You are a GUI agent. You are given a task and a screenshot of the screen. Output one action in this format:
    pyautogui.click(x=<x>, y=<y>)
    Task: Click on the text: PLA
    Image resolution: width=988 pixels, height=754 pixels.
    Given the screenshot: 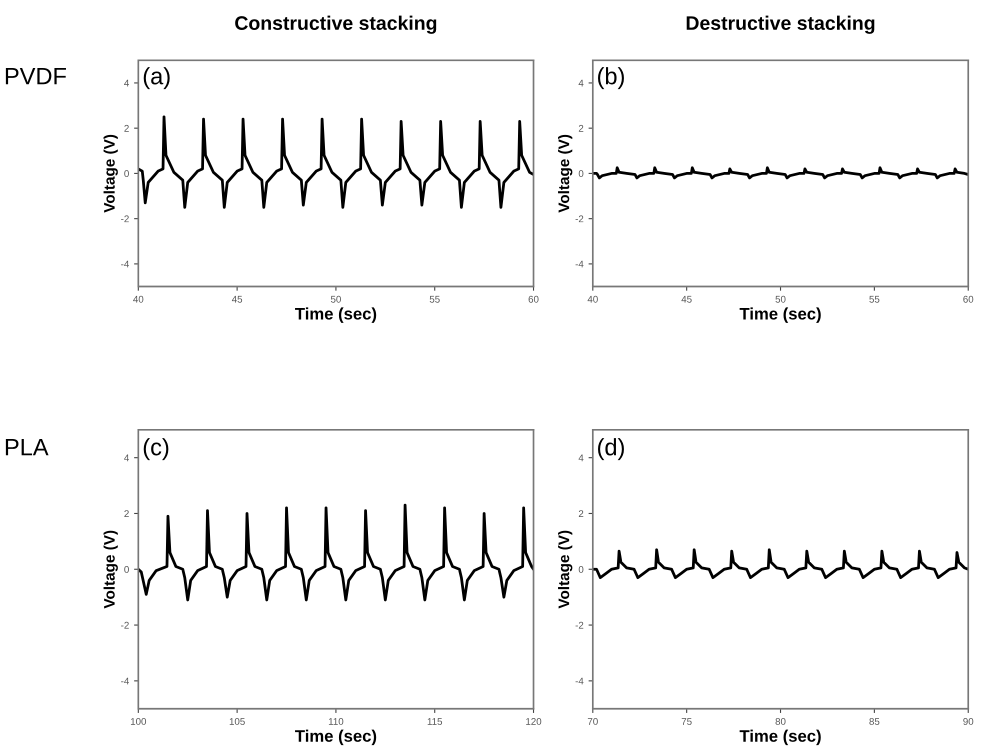 What is the action you would take?
    pyautogui.click(x=27, y=447)
    